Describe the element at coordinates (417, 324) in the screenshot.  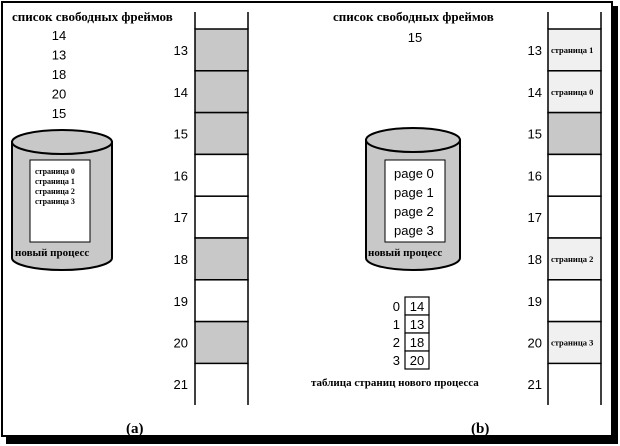
I see `page-table-frame: 13` at that location.